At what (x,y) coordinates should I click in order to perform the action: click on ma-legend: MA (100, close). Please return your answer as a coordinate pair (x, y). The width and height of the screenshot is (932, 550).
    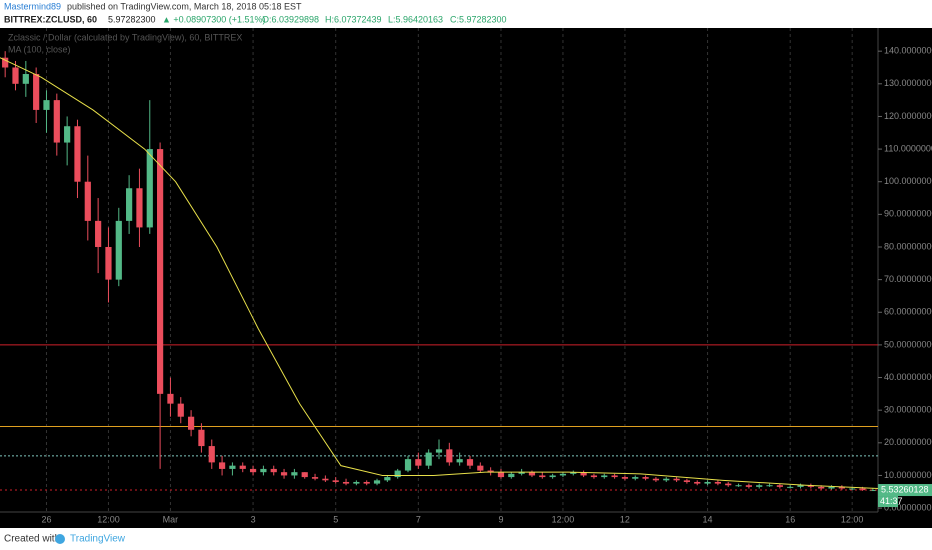
    Looking at the image, I should click on (39, 49).